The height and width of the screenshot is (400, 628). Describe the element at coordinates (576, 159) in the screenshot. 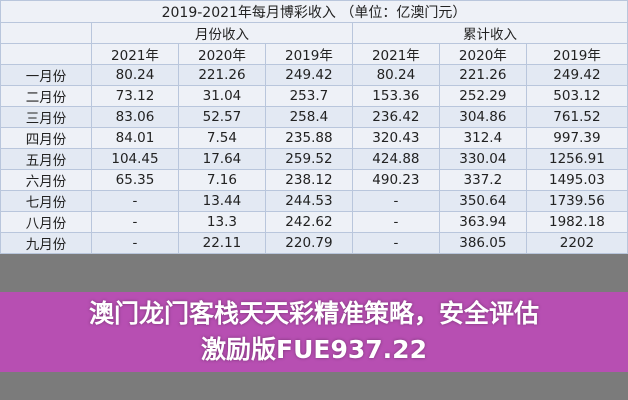

I see `value-cell: 1256.91` at that location.